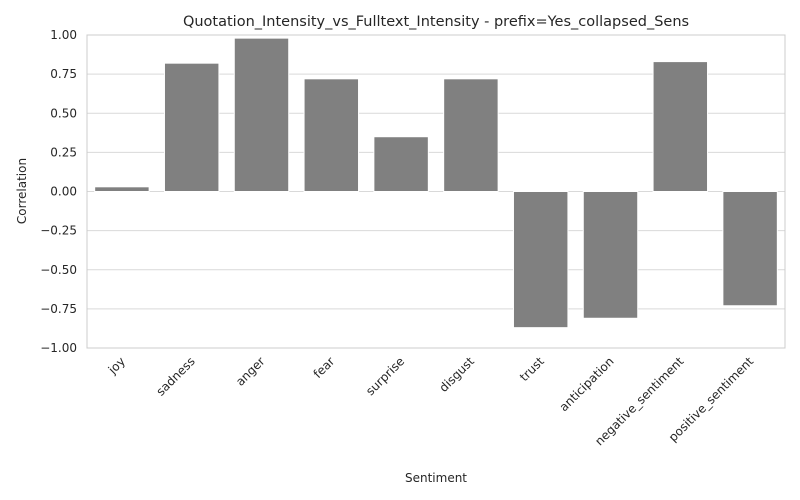 This screenshot has height=500, width=800. Describe the element at coordinates (116, 365) in the screenshot. I see `x-tick-label: joy` at that location.